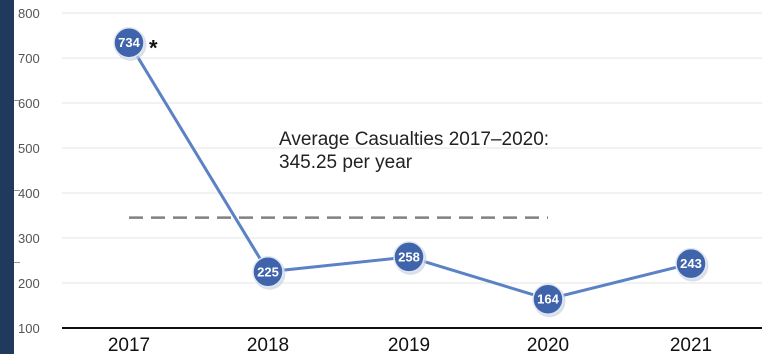 The image size is (765, 354). Describe the element at coordinates (29, 328) in the screenshot. I see `y-tick-label: 100` at that location.